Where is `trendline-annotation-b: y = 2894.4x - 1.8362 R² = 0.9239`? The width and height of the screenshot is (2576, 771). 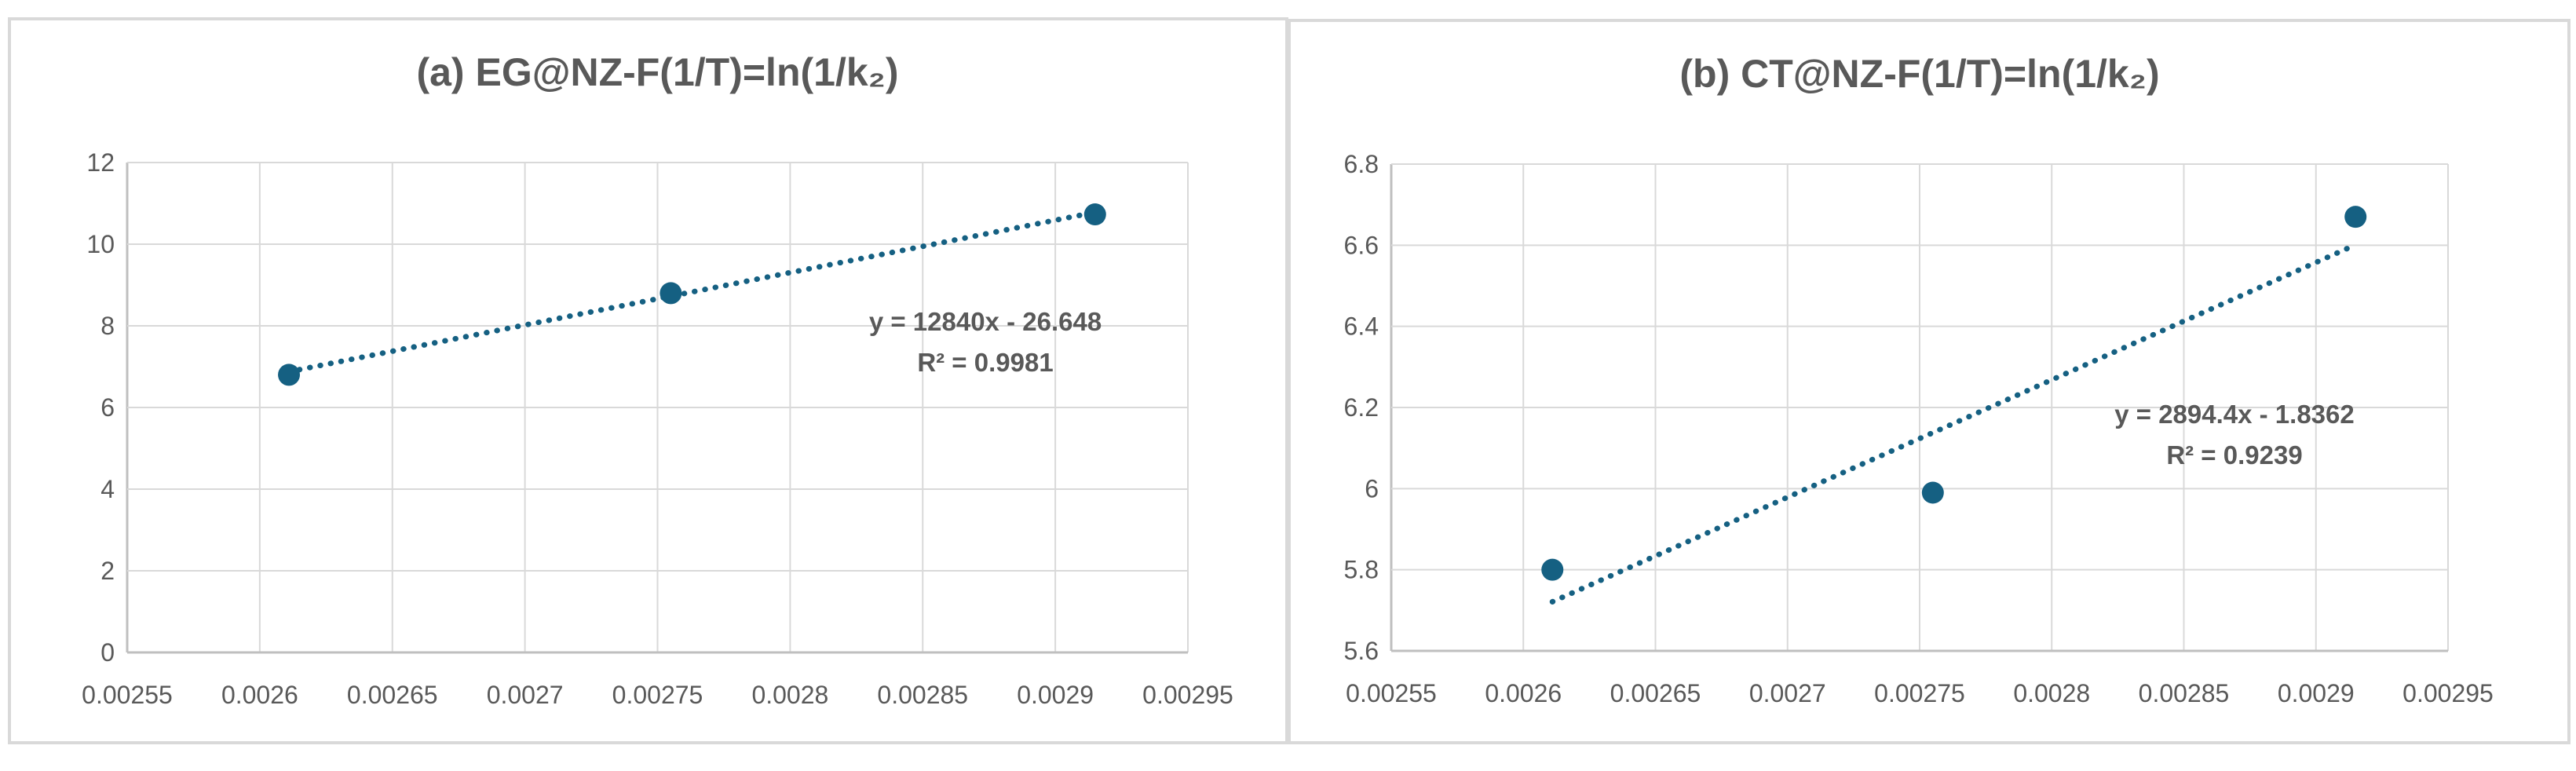
trendline-annotation-b: y = 2894.4x - 1.8362 R² = 0.9239 is located at coordinates (2234, 435).